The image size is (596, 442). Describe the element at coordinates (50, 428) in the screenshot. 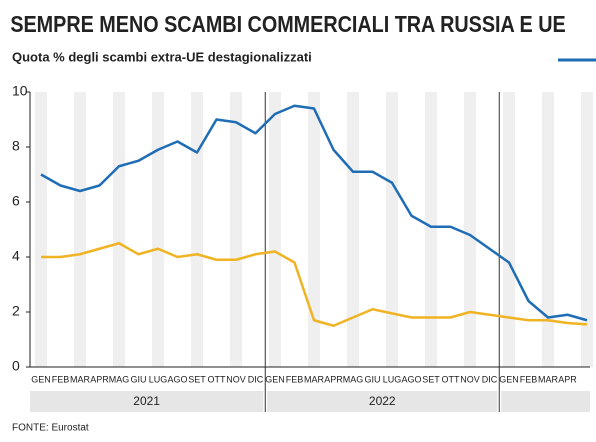

I see `source-note: FONTE: Eurostat` at that location.